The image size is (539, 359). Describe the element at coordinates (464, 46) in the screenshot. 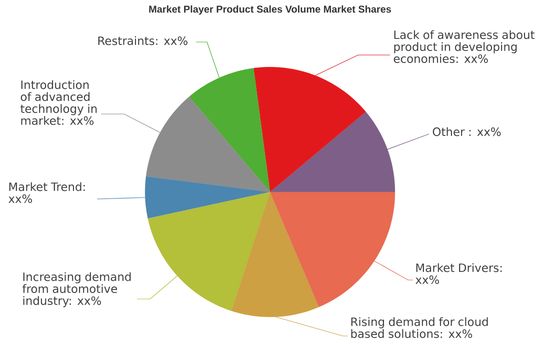

I see `slice-label: Lack of awareness about product in developing economies: xx%` at that location.